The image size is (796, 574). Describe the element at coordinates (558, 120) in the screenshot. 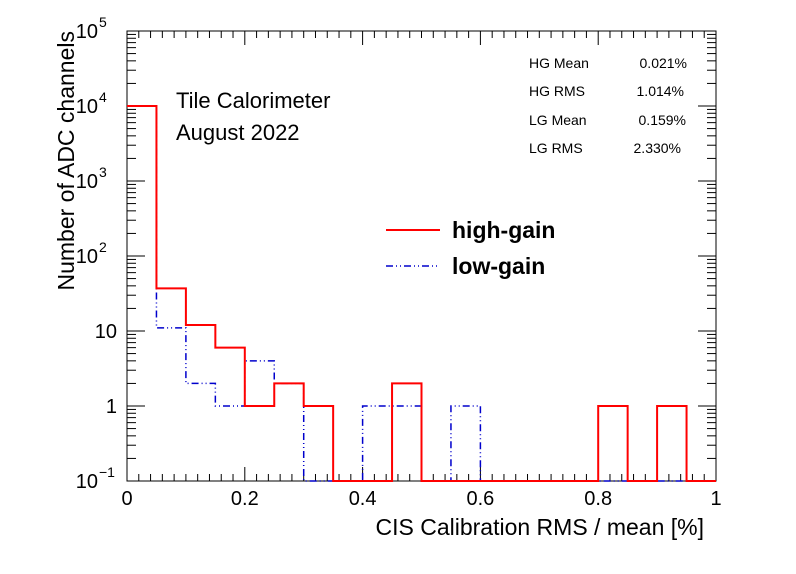

I see `stat-label: LG Mean` at that location.